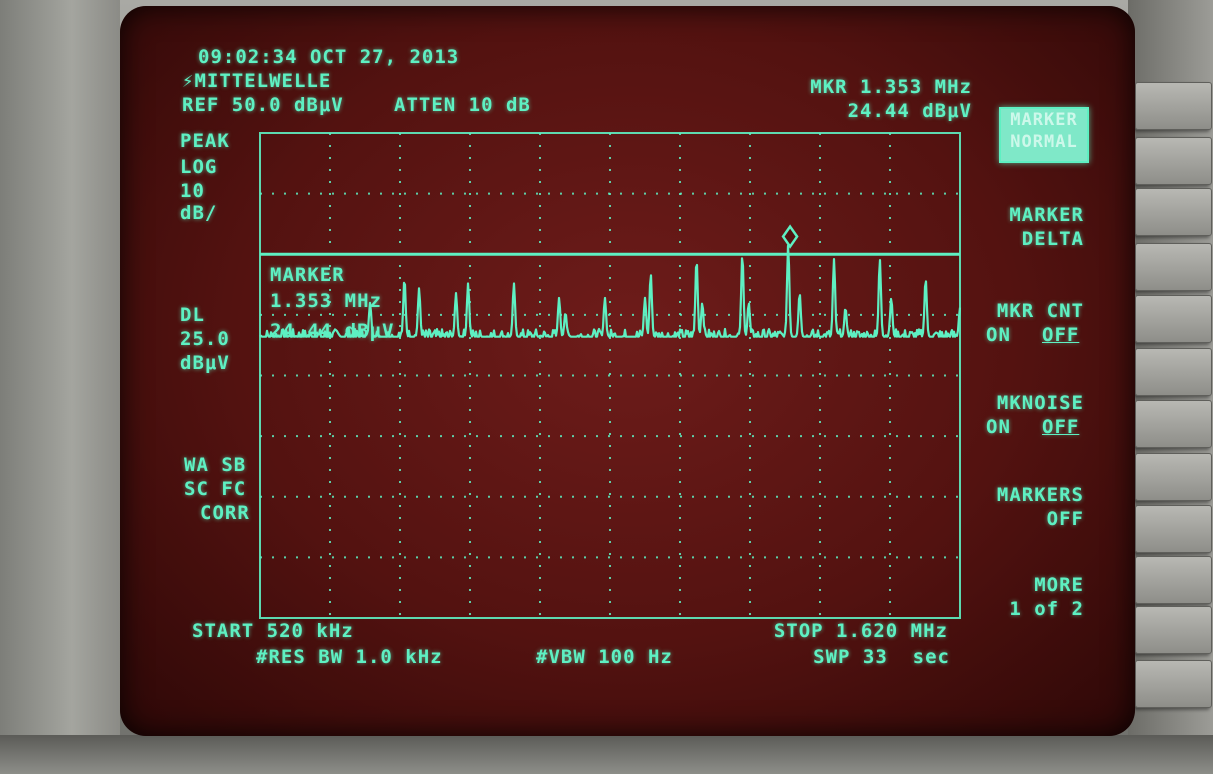  Describe the element at coordinates (1052, 239) in the screenshot. I see `softkey-marker-delta-line2: DELTA` at that location.